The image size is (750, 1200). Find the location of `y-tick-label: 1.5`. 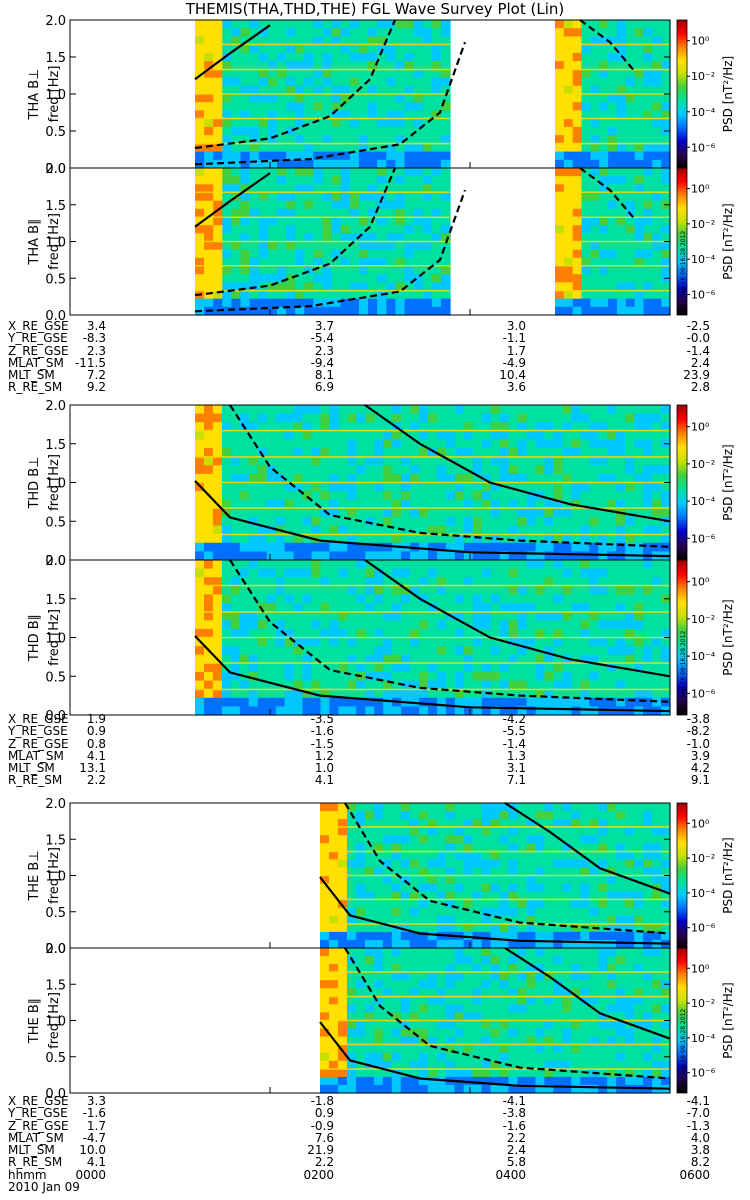

y-tick-label: 1.5 is located at coordinates (55, 206).